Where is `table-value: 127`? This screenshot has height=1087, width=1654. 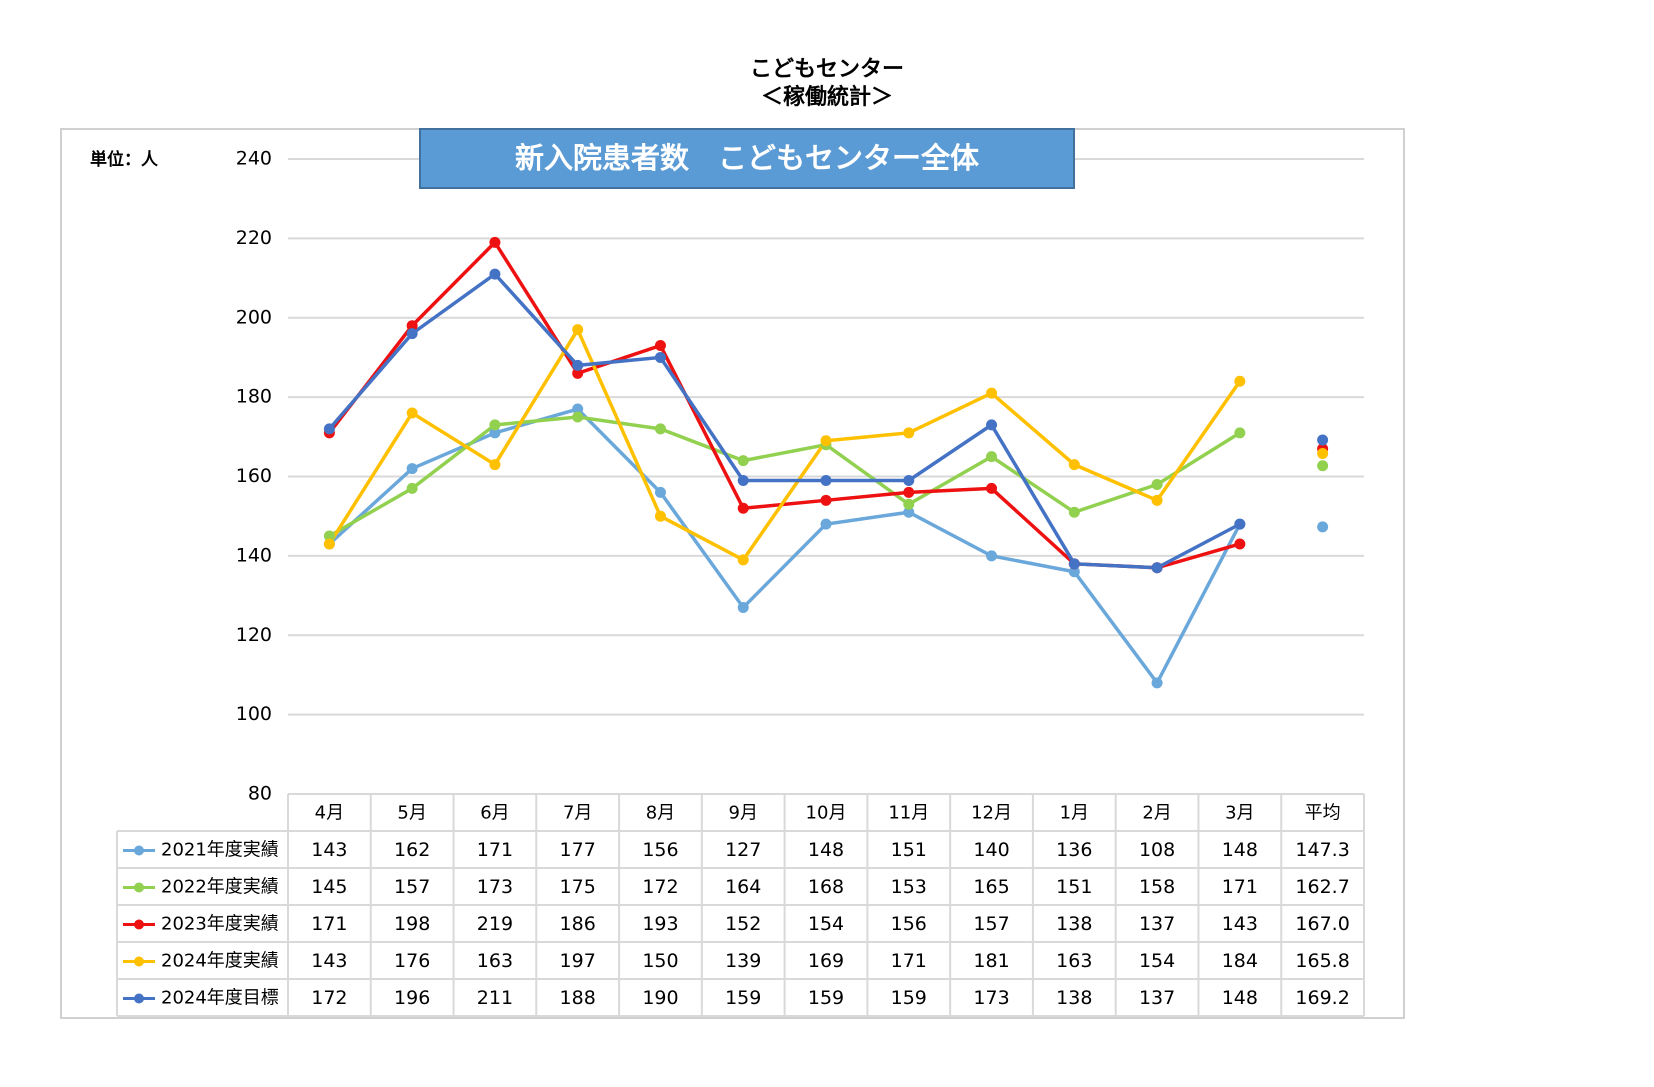
table-value: 127 is located at coordinates (743, 850).